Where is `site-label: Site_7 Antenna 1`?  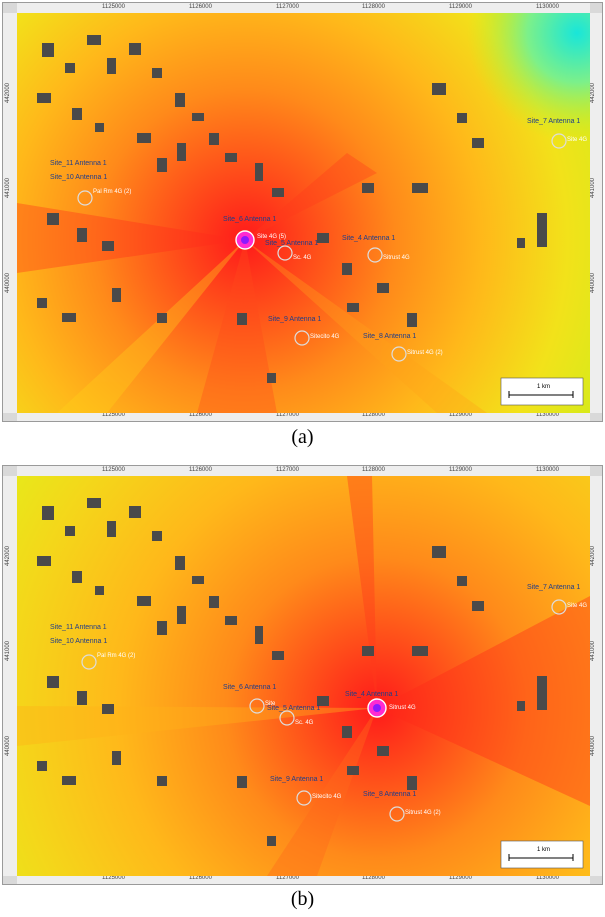 site-label: Site_7 Antenna 1 is located at coordinates (553, 121).